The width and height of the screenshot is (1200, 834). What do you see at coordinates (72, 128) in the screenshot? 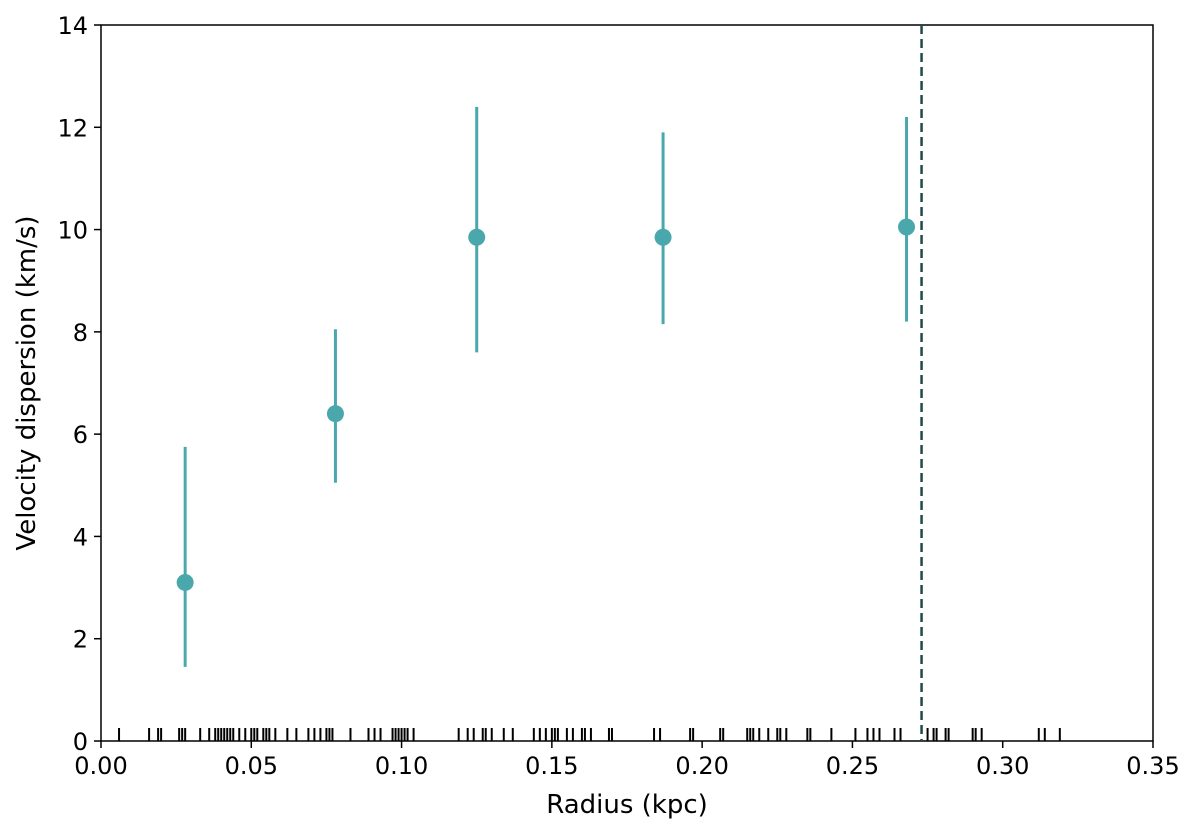
I see `y-tick-label: 12` at bounding box center [72, 128].